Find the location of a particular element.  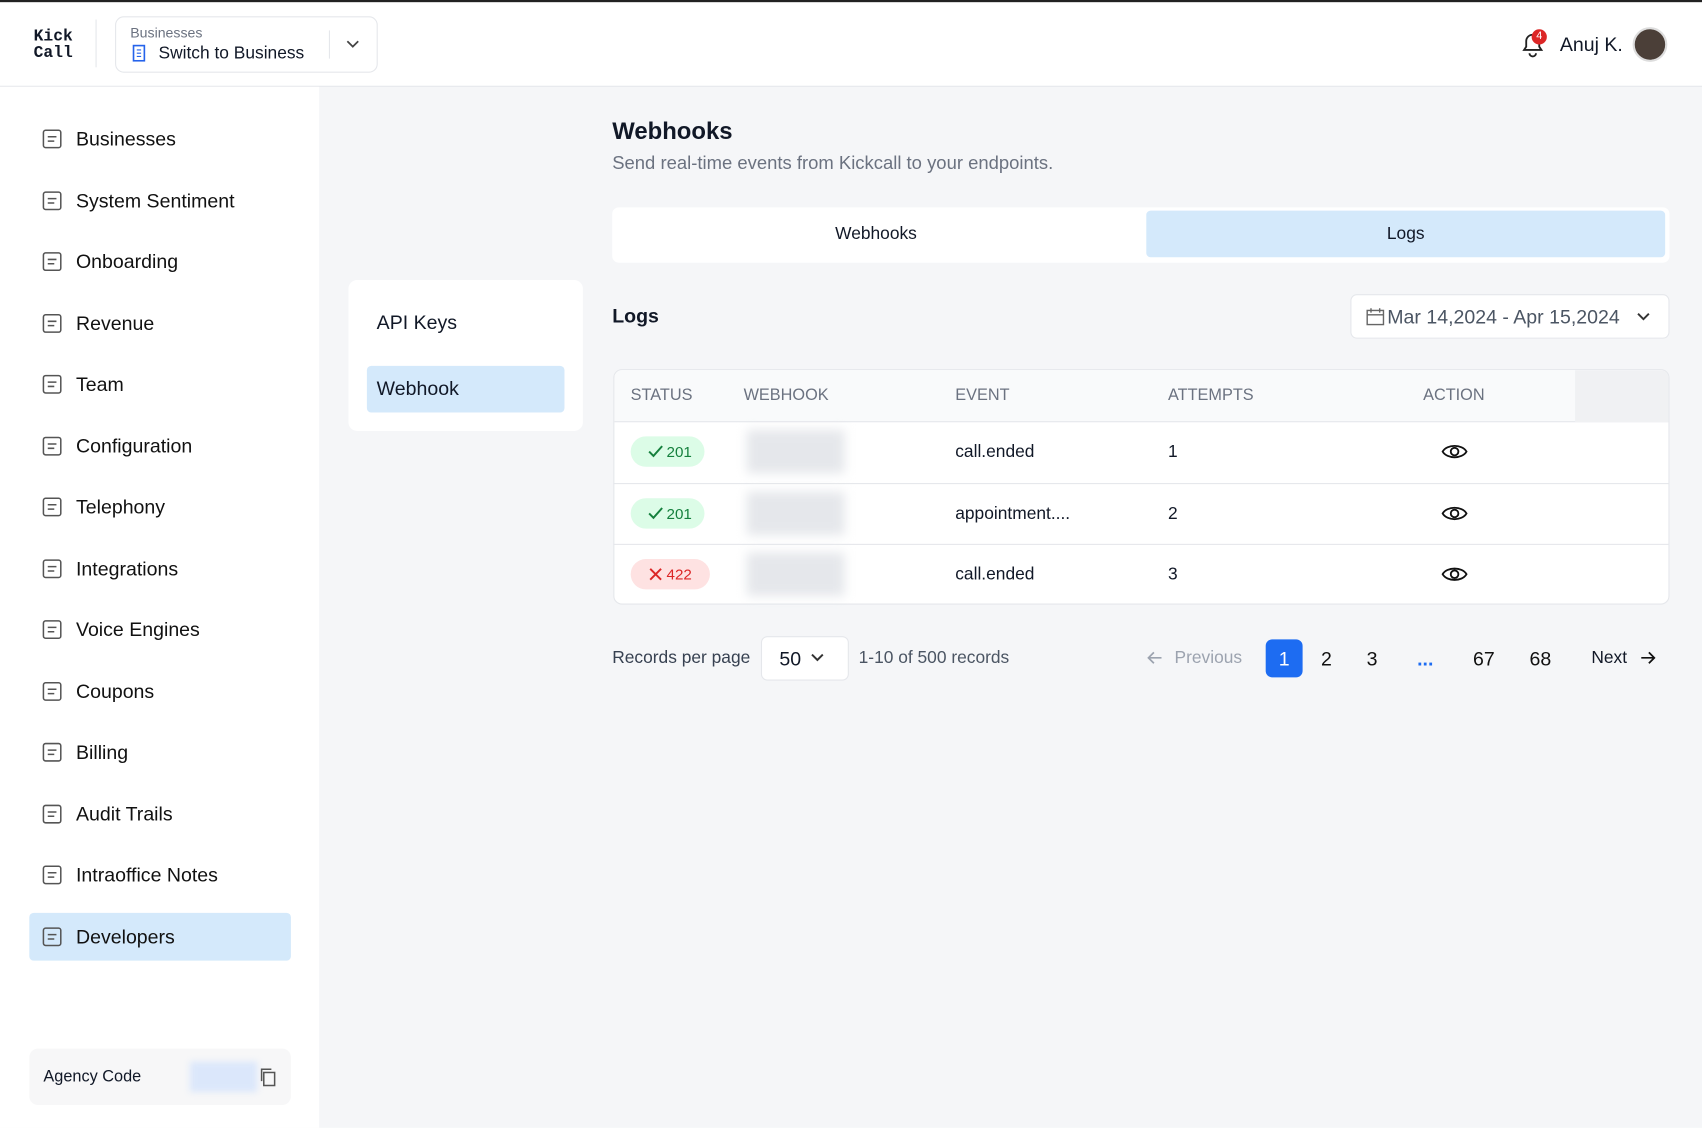

subnav-item: API Keys is located at coordinates (417, 322).